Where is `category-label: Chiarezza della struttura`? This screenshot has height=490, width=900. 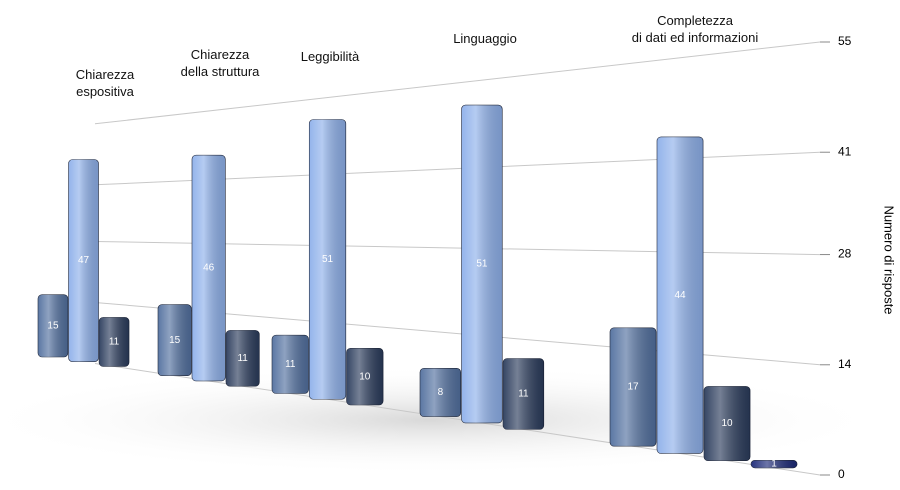
category-label: Chiarezza della struttura is located at coordinates (220, 63).